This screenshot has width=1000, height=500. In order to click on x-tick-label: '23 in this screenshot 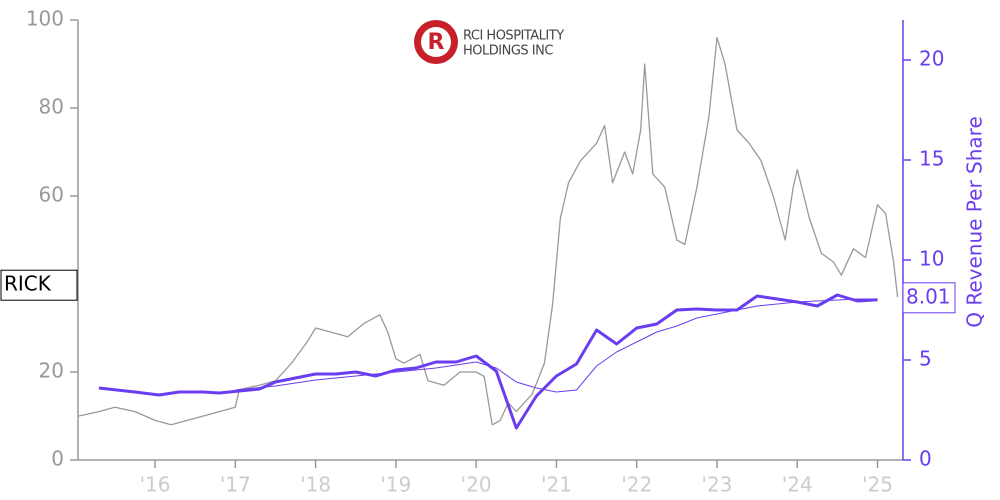, I will do `click(717, 485)`.